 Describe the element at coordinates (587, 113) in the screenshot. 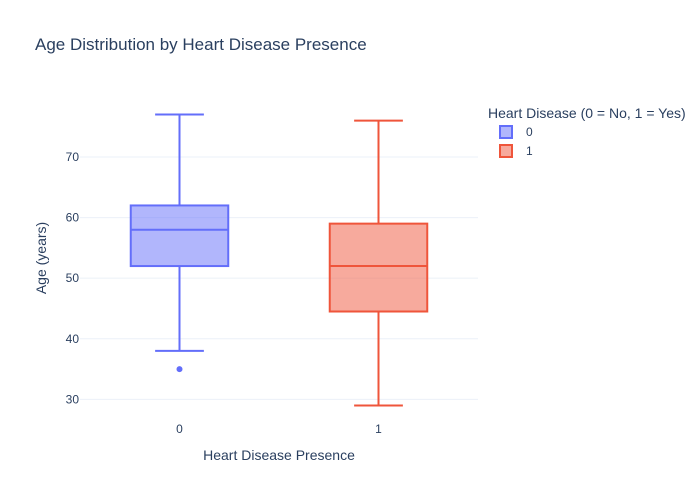

I see `legend-title: Heart Disease (0 = No, 1 = Yes)` at that location.